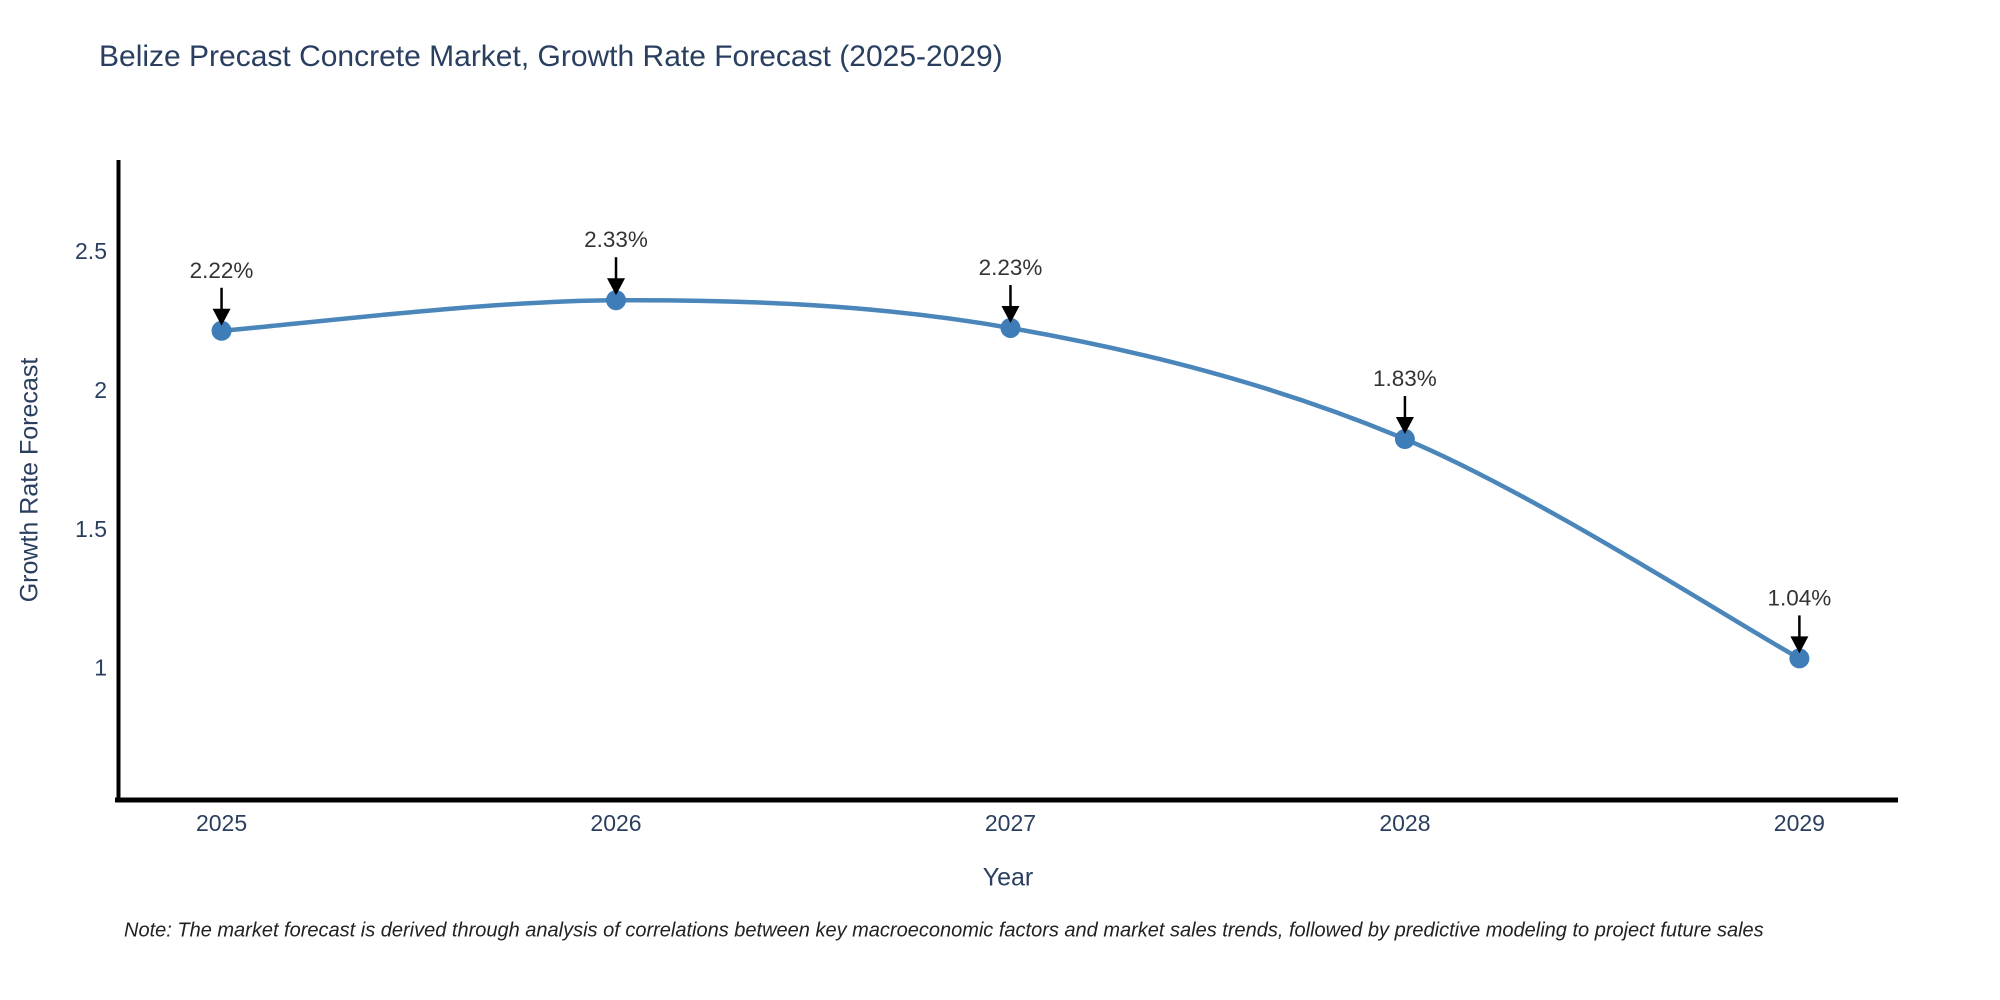 This screenshot has height=1000, width=2000. What do you see at coordinates (1799, 823) in the screenshot?
I see `x-tick-label: 2029` at bounding box center [1799, 823].